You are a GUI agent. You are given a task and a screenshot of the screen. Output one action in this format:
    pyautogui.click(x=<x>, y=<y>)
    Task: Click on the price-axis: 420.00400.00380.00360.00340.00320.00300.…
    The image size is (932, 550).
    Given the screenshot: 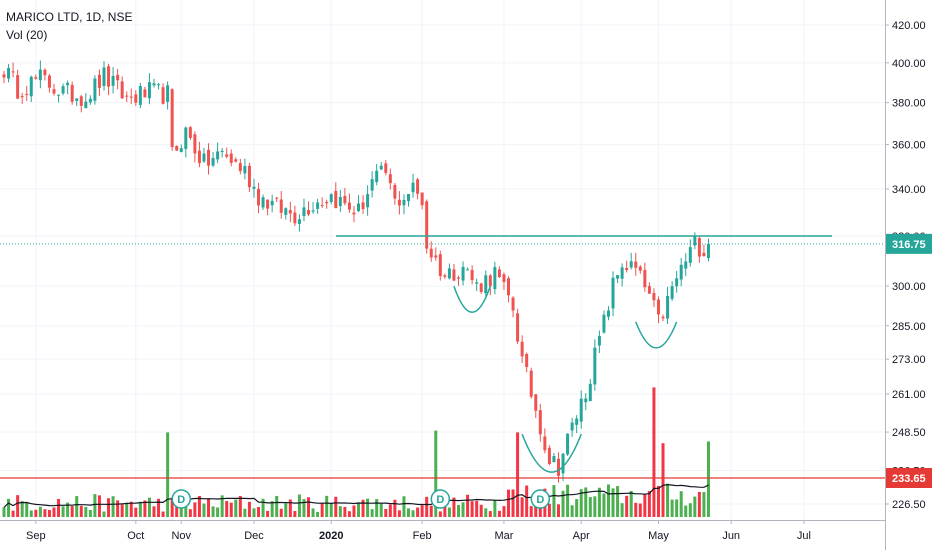 What is the action you would take?
    pyautogui.click(x=908, y=275)
    